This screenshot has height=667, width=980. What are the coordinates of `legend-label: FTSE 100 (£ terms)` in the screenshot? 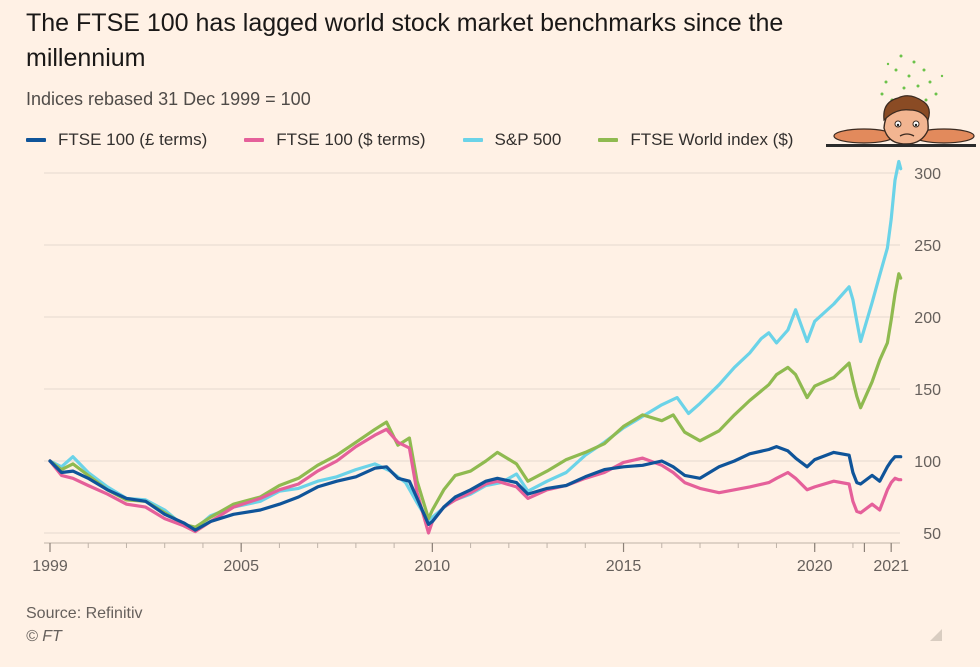 It's located at (133, 139).